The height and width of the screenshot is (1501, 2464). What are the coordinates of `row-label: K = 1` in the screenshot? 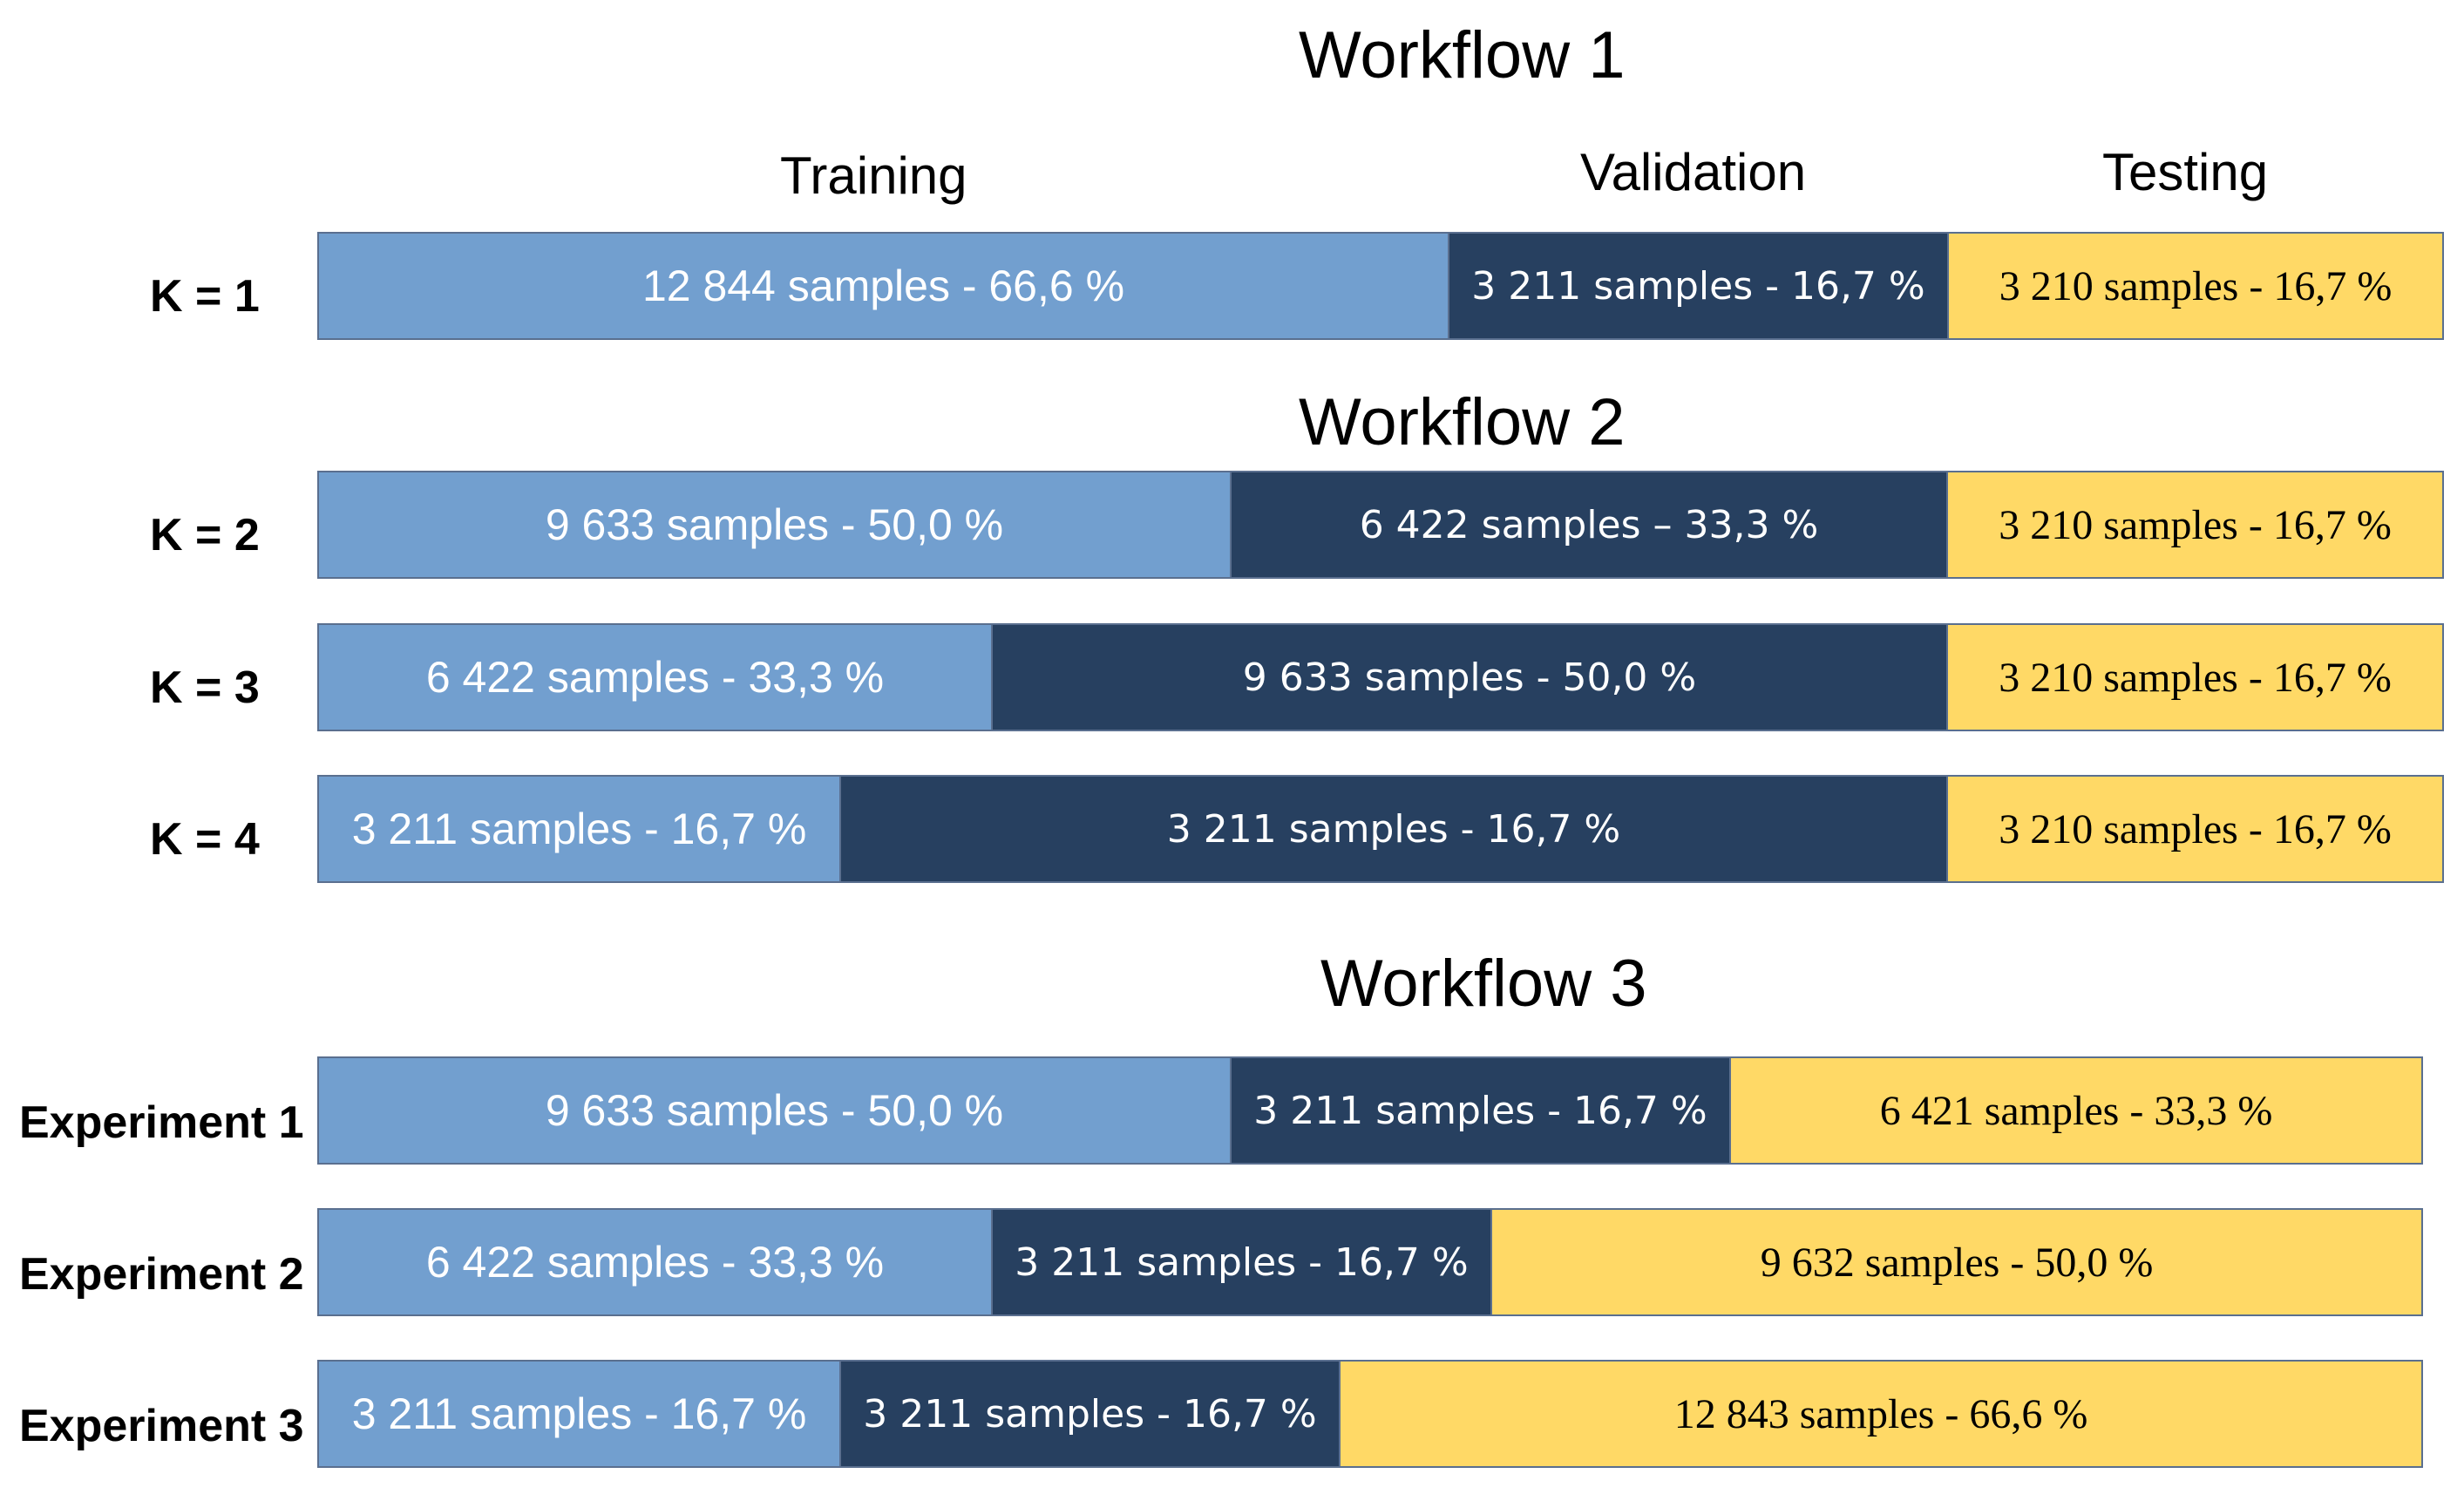 It's located at (205, 297).